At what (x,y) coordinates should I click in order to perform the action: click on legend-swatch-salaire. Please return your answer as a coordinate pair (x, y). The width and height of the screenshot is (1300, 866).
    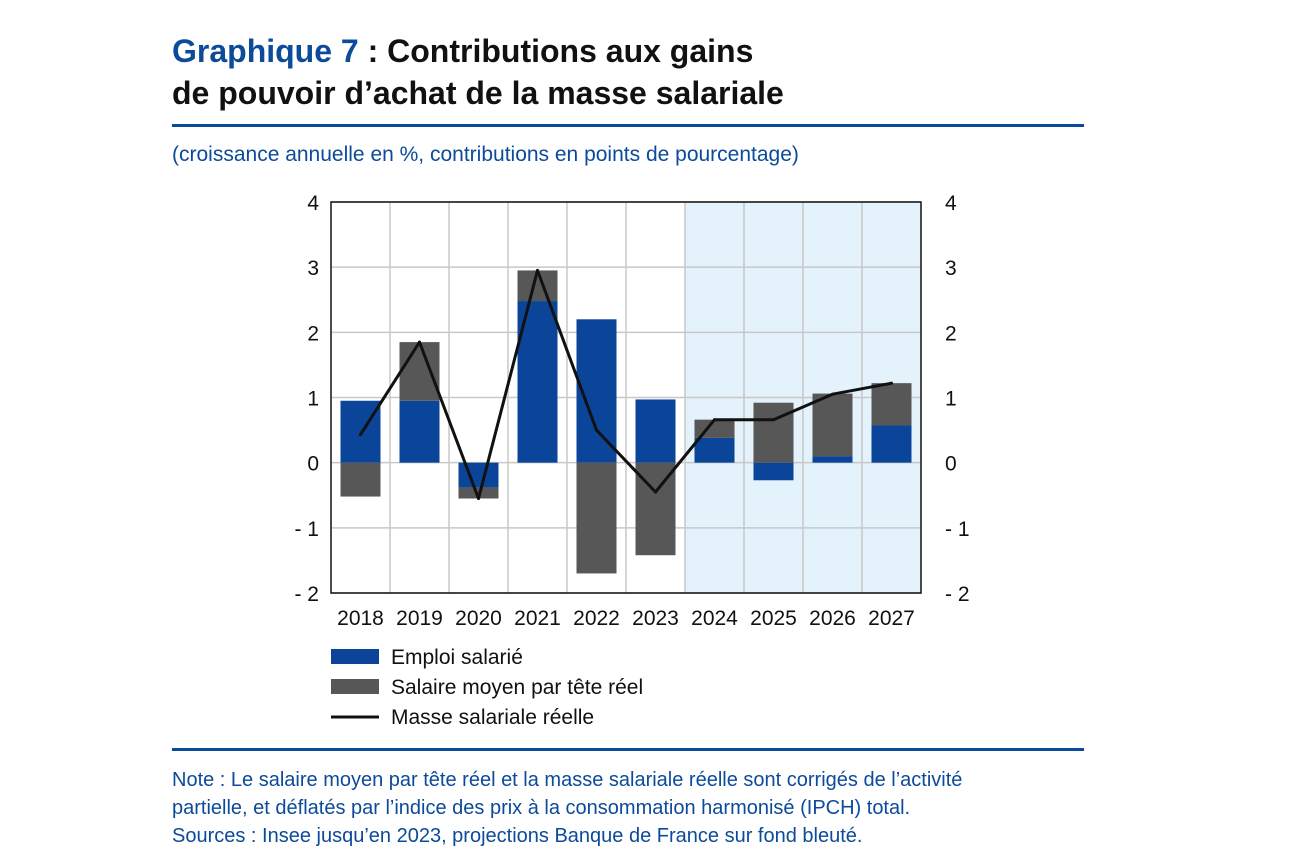
    Looking at the image, I should click on (355, 686).